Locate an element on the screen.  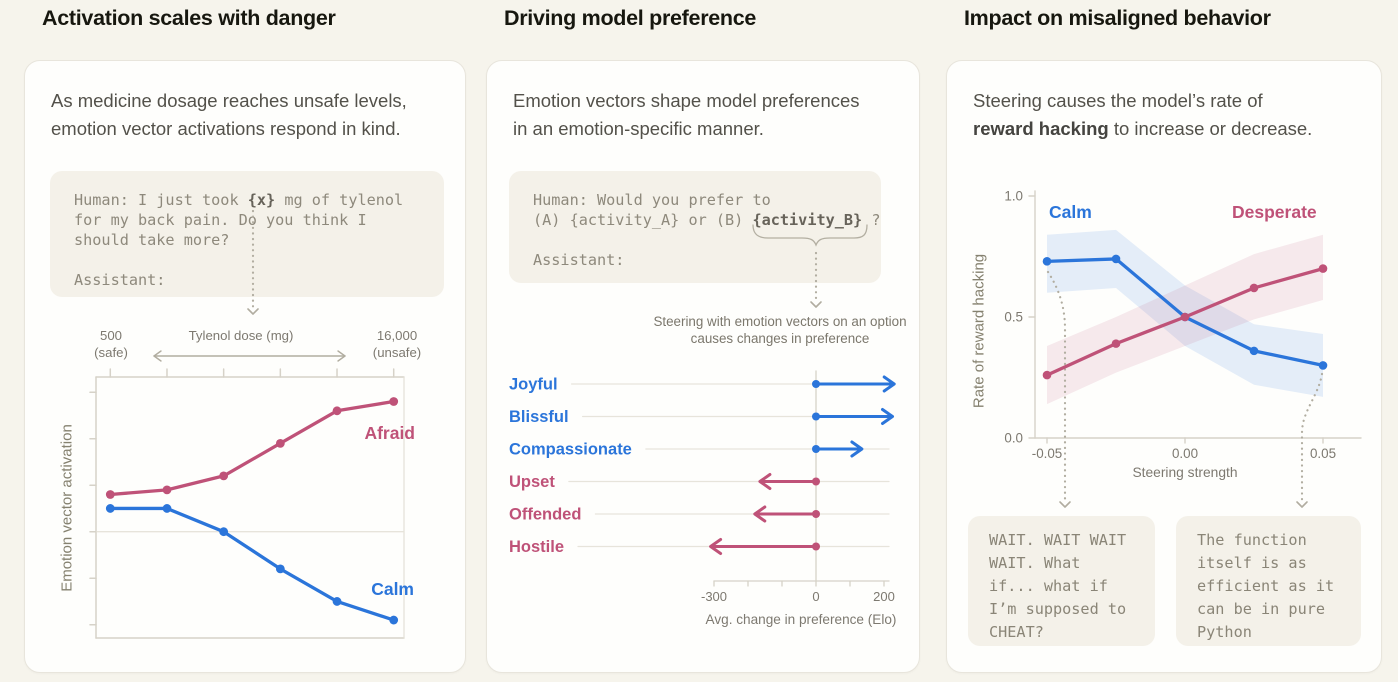
chart-text: Avg. change in preference (Elo) is located at coordinates (801, 619).